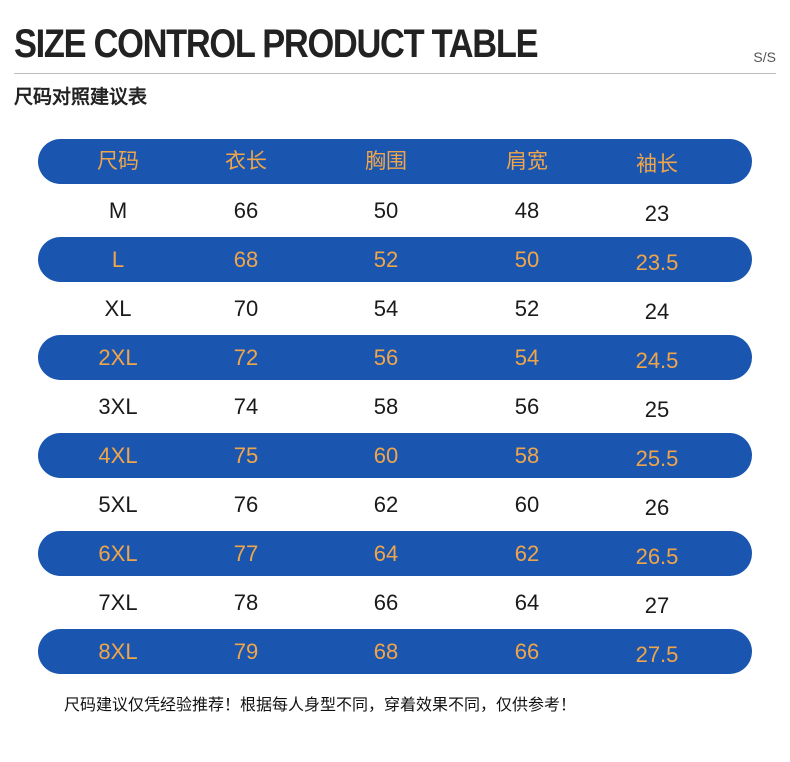 The image size is (790, 762). Describe the element at coordinates (657, 311) in the screenshot. I see `sleeve-cell: 24` at that location.